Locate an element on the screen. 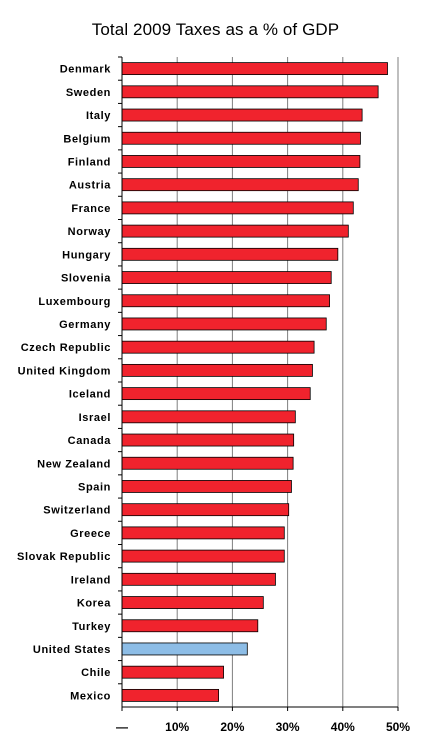 This screenshot has height=749, width=431. bar-germany is located at coordinates (224, 324).